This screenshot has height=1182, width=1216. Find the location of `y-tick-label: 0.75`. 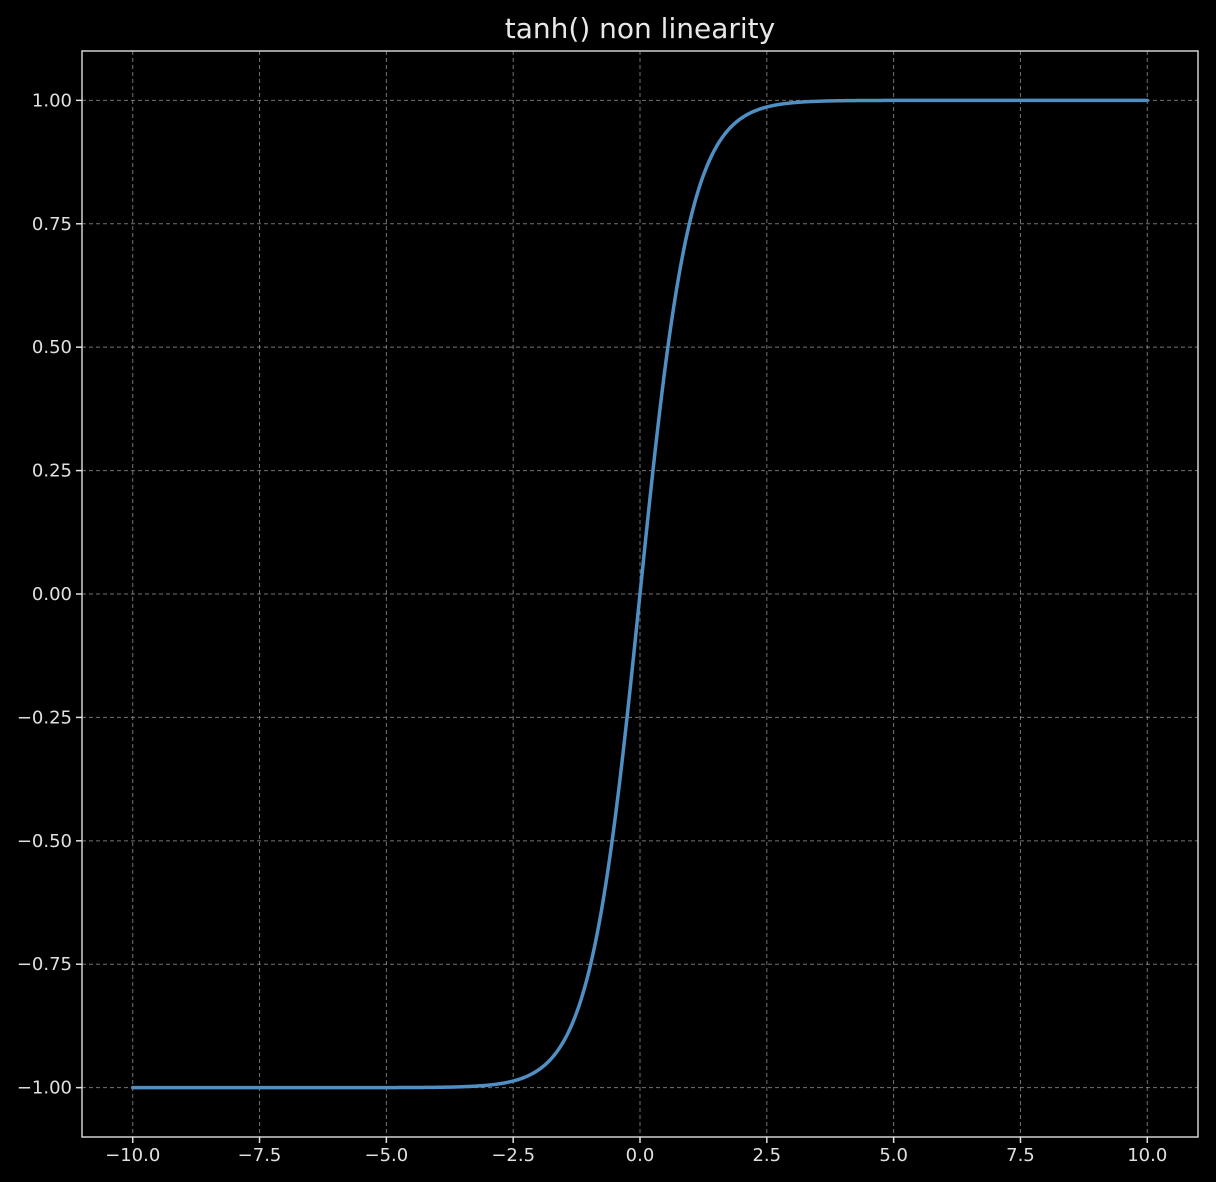

y-tick-label: 0.75 is located at coordinates (52, 224).